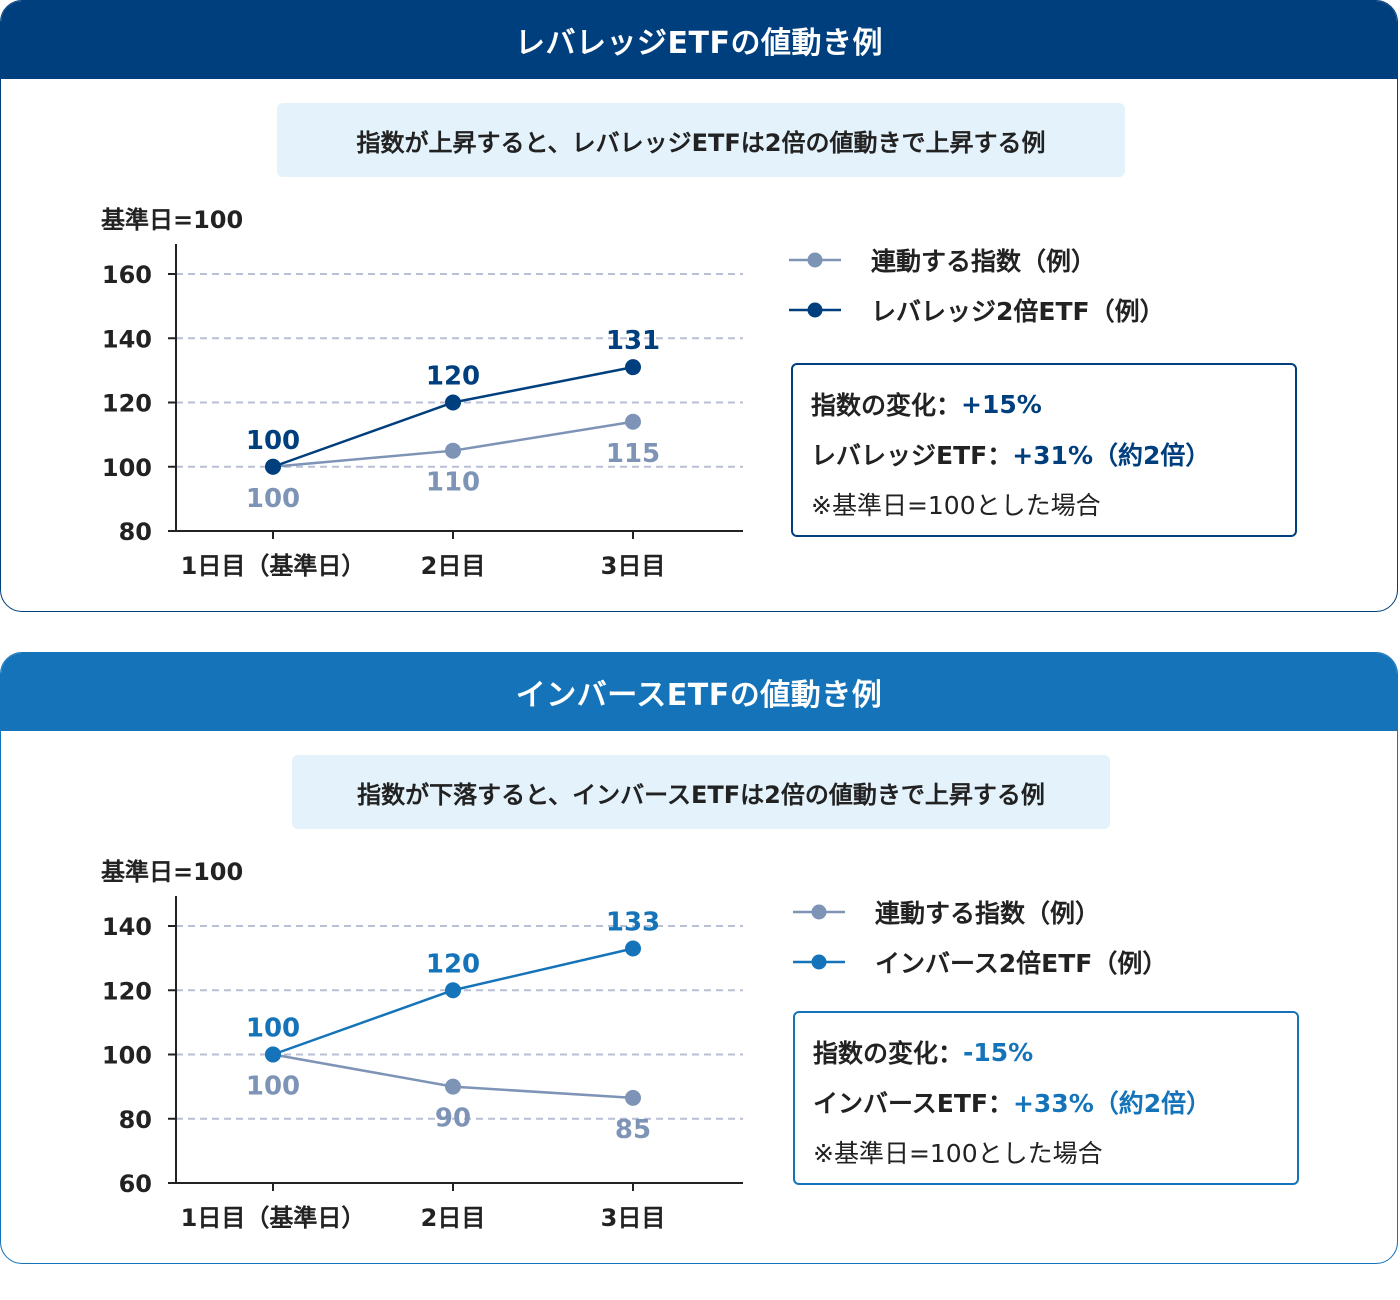  Describe the element at coordinates (701, 792) in the screenshot. I see `inverse-subtitle: 指数が下落すると、インバースETFは2倍の値動きで上昇する例` at that location.